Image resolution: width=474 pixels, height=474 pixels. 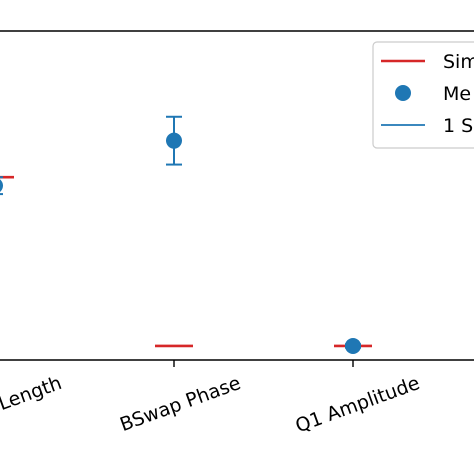 I want to click on legend-label-2: 1 S, so click(x=458, y=126).